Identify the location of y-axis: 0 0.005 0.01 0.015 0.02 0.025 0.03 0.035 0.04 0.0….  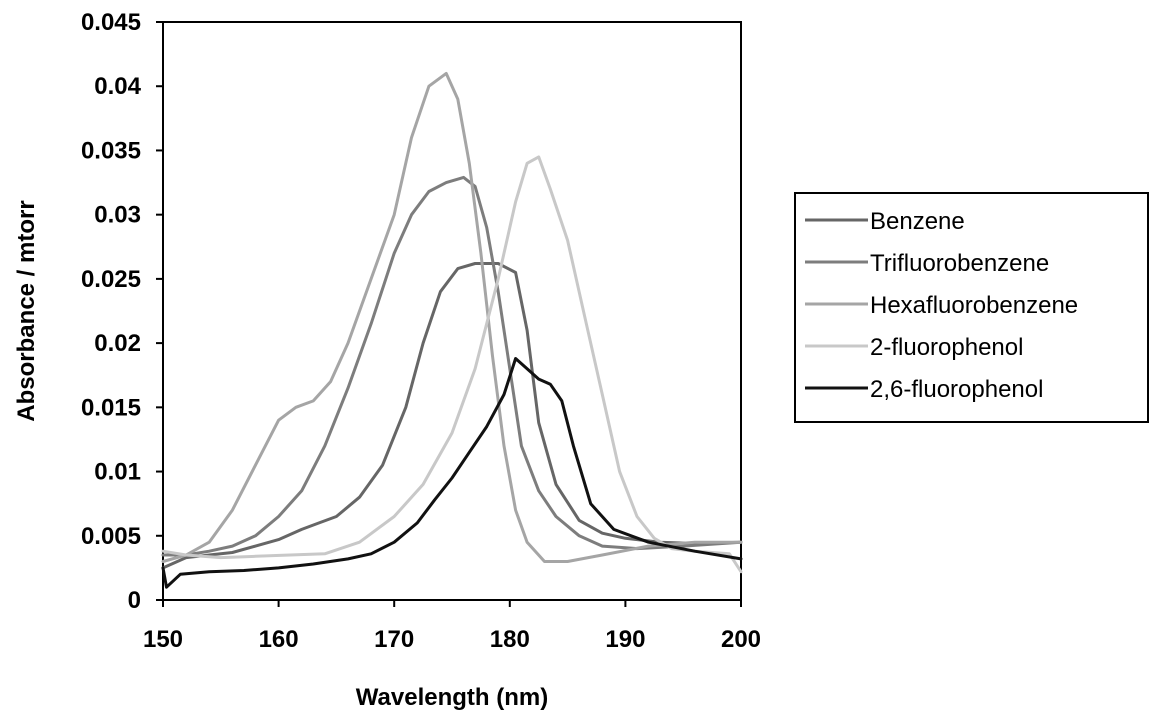
(122, 311).